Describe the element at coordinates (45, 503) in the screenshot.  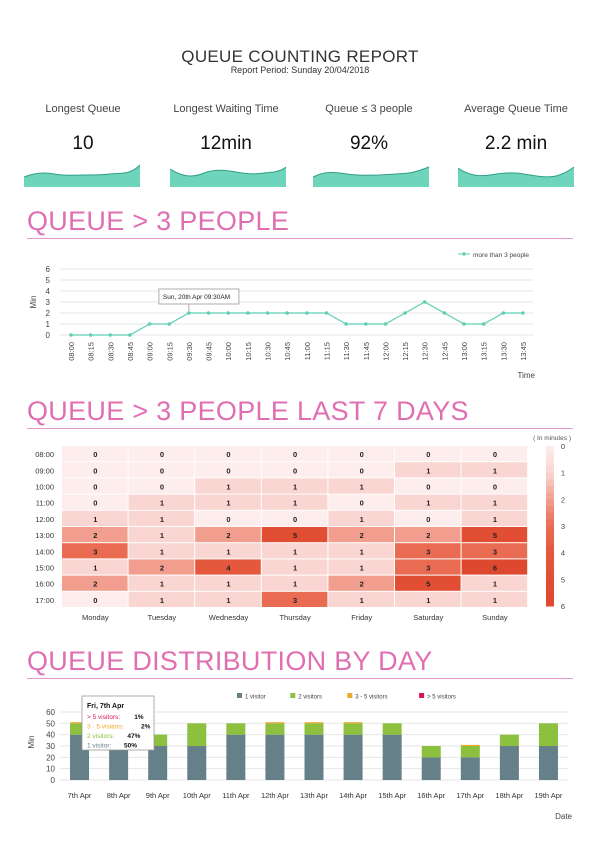
I see `row-label: 11:00` at that location.